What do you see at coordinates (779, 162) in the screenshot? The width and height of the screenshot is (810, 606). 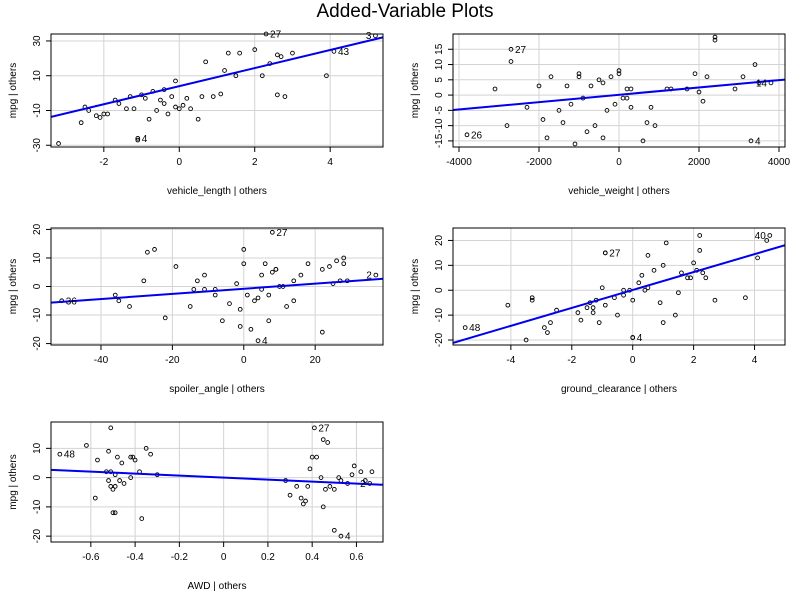 I see `x-tick-label: 4000` at bounding box center [779, 162].